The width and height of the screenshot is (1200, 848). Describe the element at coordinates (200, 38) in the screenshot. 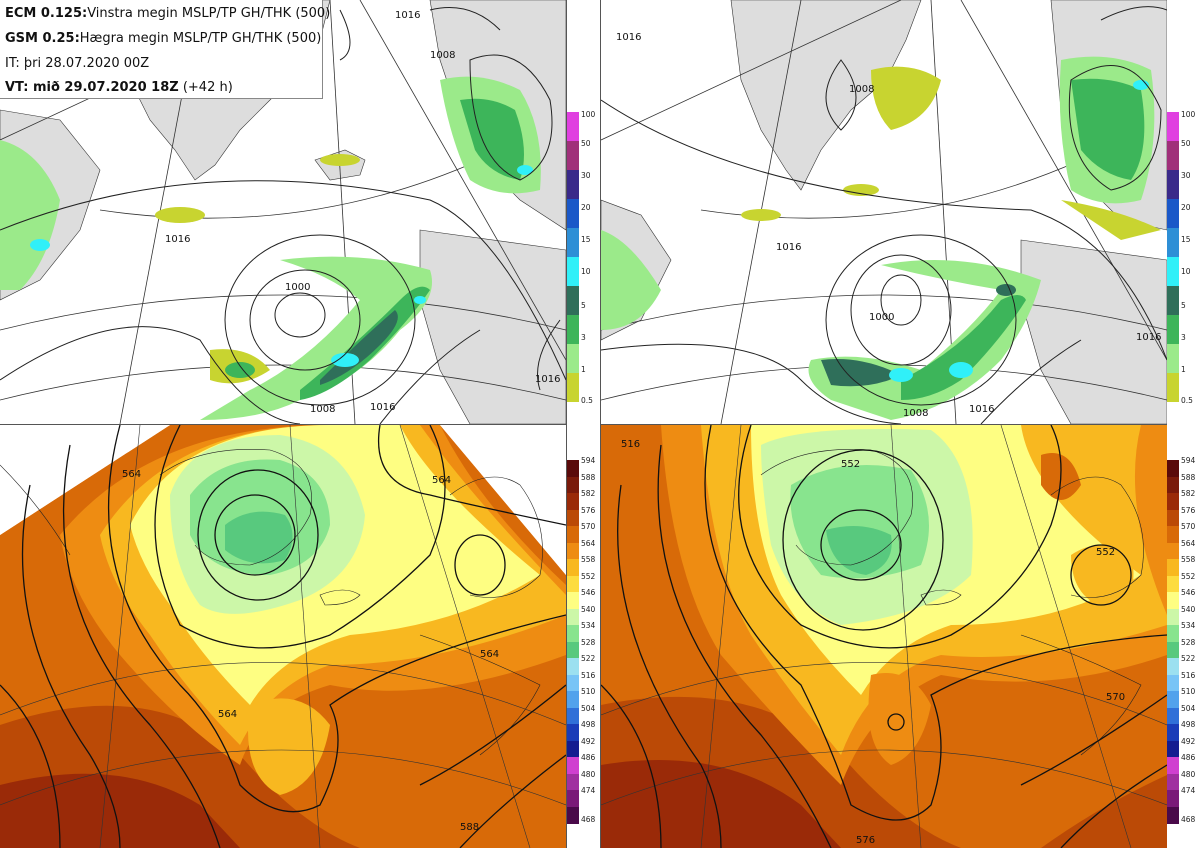

I see `gsm-model-description: Hægra megin MSLP/TP GH/THK (500)` at that location.